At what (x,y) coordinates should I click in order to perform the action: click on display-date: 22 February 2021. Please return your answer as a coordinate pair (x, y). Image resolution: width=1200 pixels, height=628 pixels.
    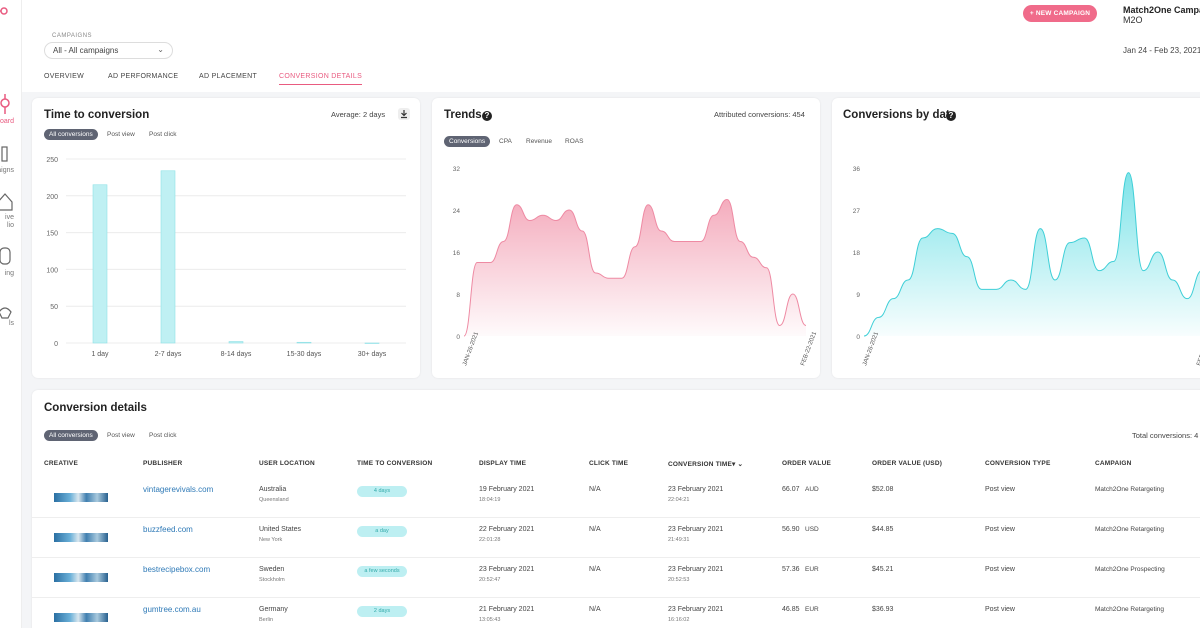
    Looking at the image, I should click on (507, 529).